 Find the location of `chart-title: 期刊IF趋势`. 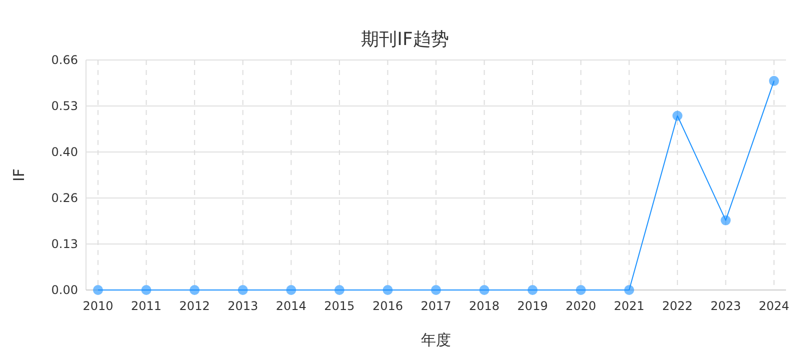

chart-title: 期刊IF趋势 is located at coordinates (405, 39).